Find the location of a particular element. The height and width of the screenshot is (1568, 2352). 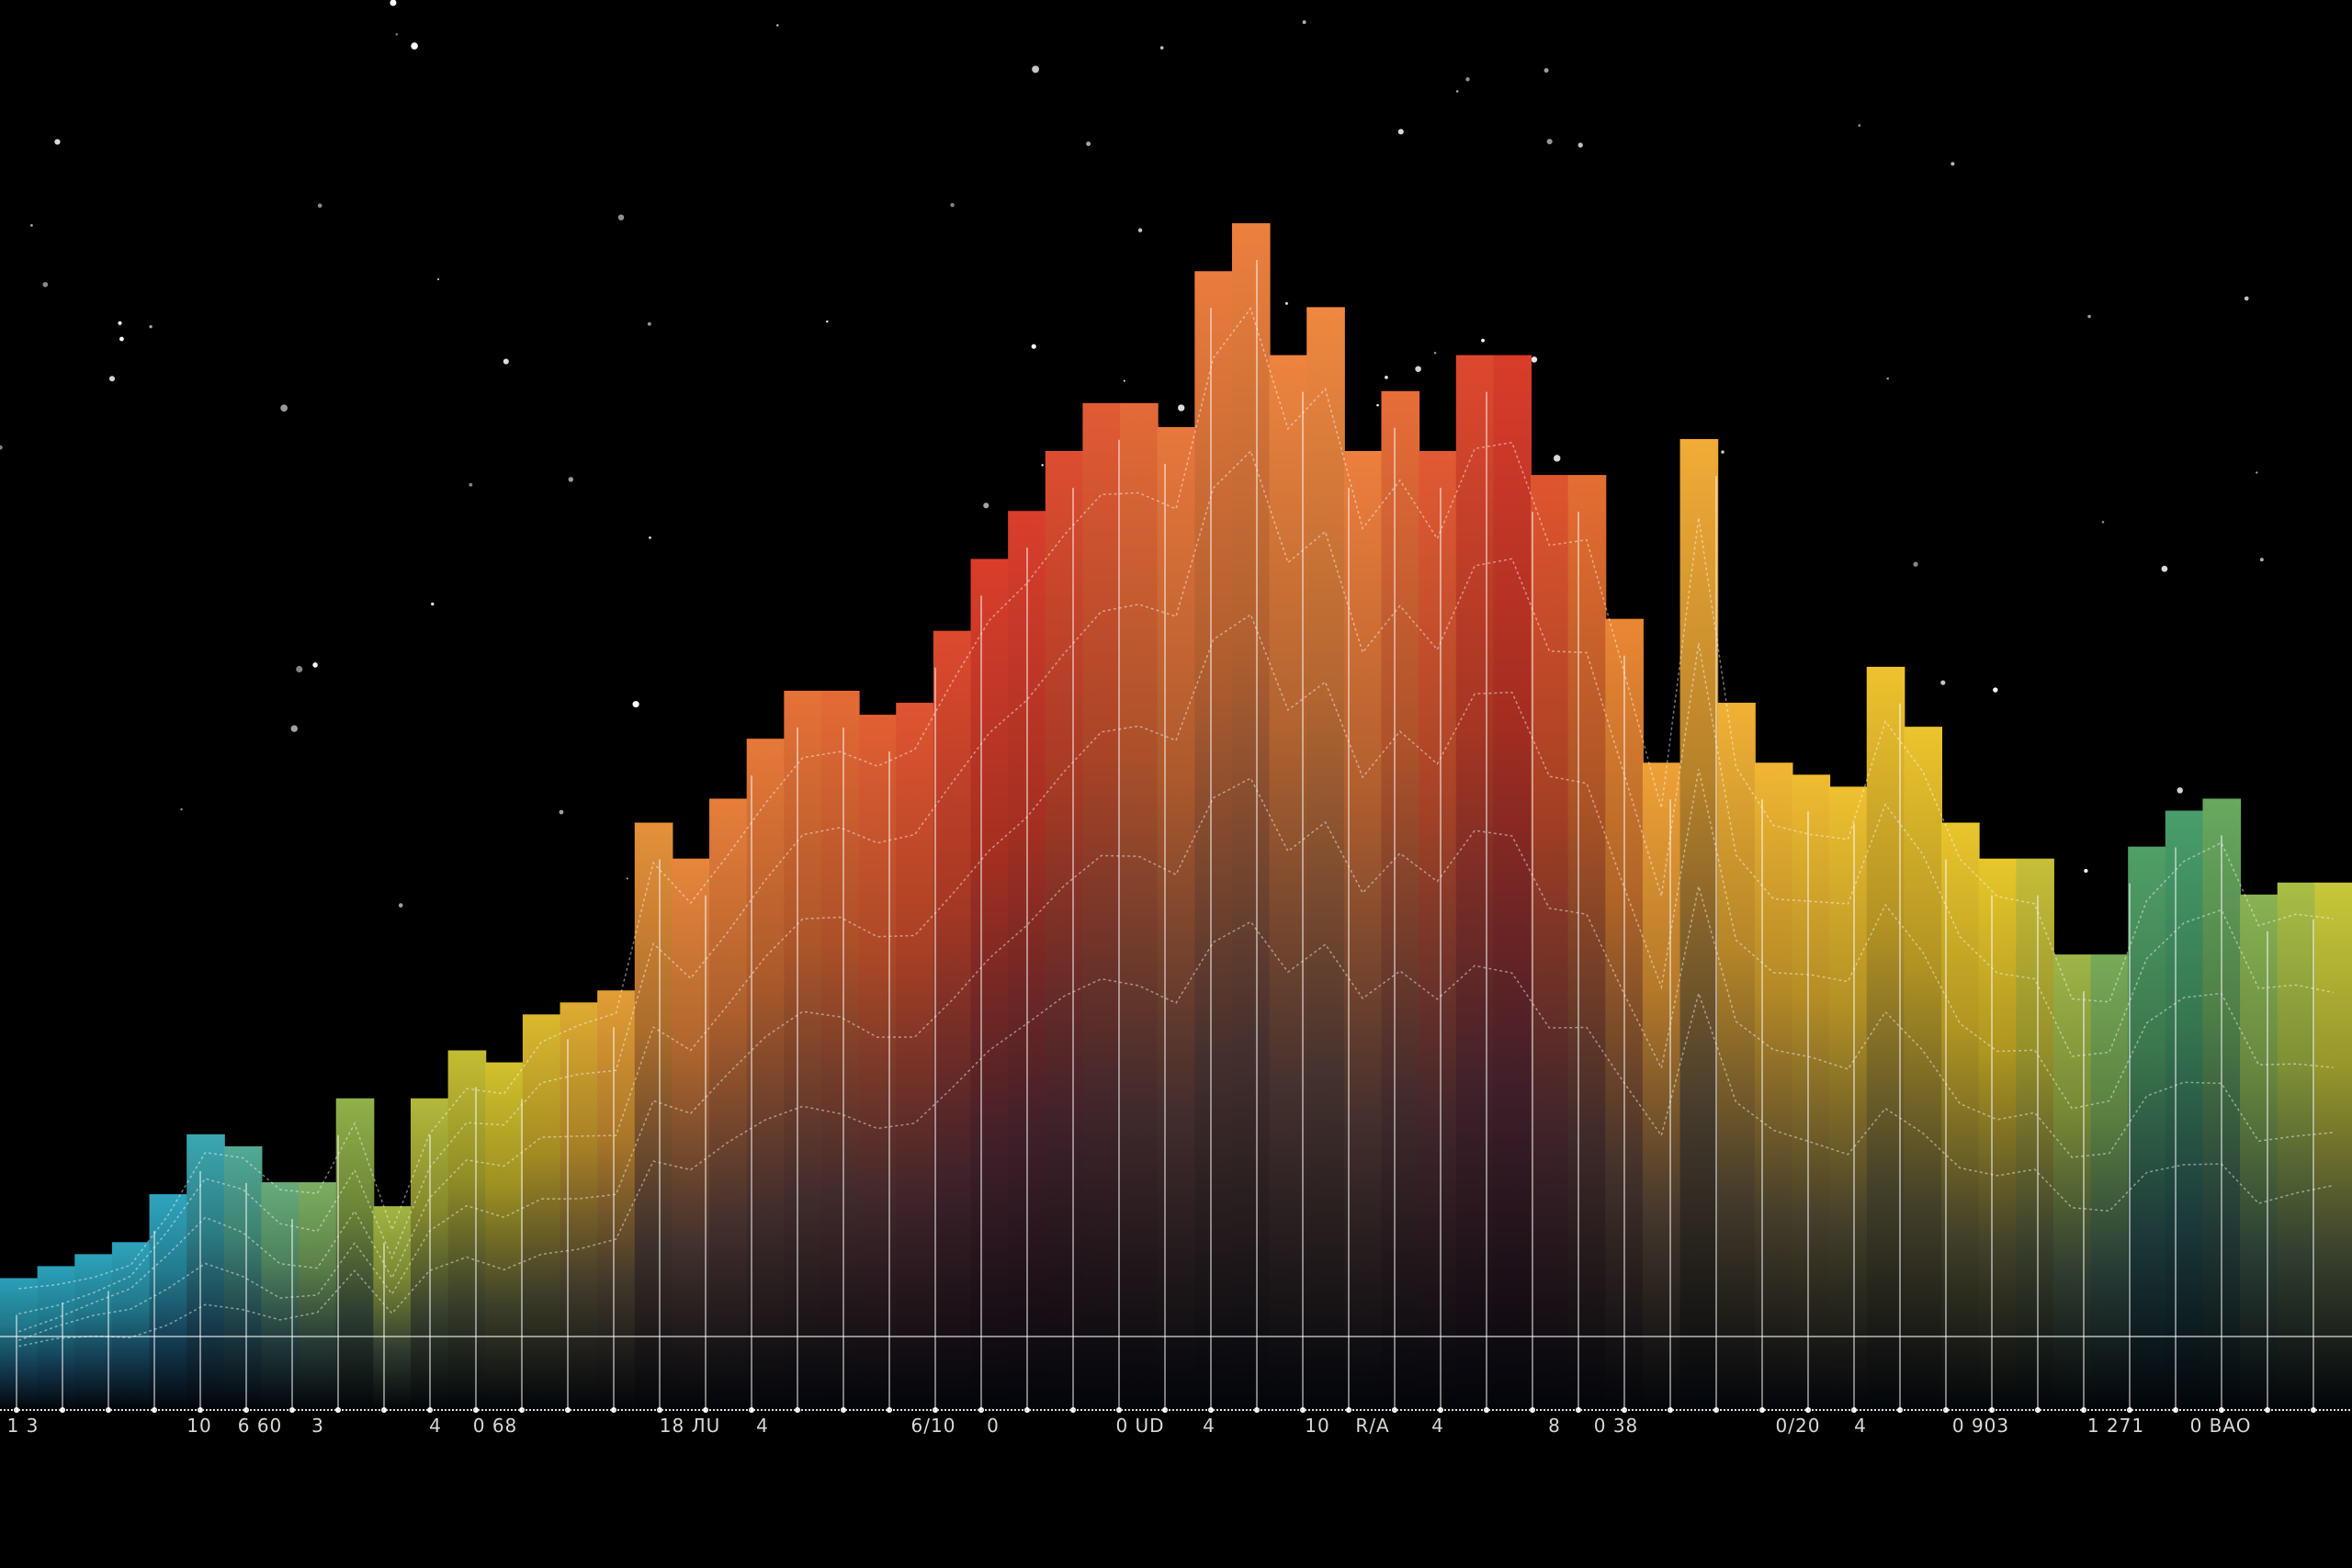

x-tick-label: 0 38 is located at coordinates (1616, 1426).